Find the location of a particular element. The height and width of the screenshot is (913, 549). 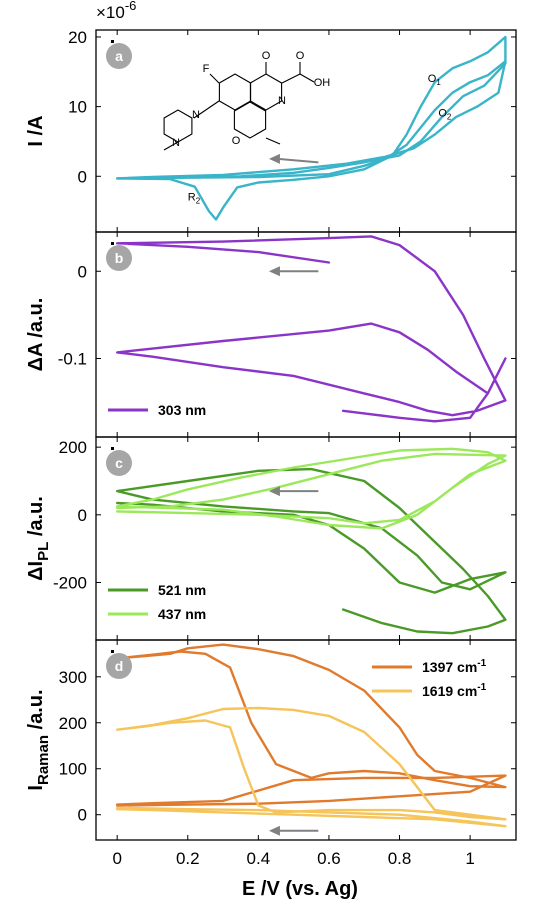

y-axis-label-sub: Raman is located at coordinates (43, 760).